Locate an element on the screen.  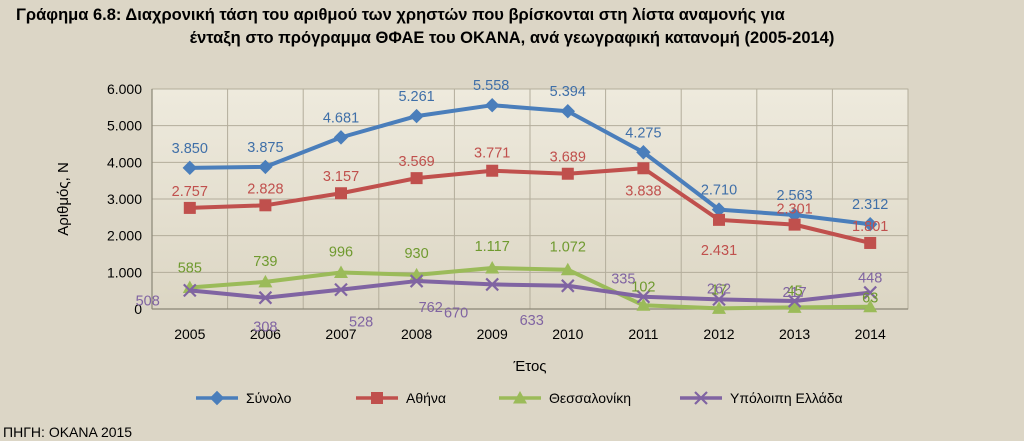
data-label: 633 is located at coordinates (532, 321).